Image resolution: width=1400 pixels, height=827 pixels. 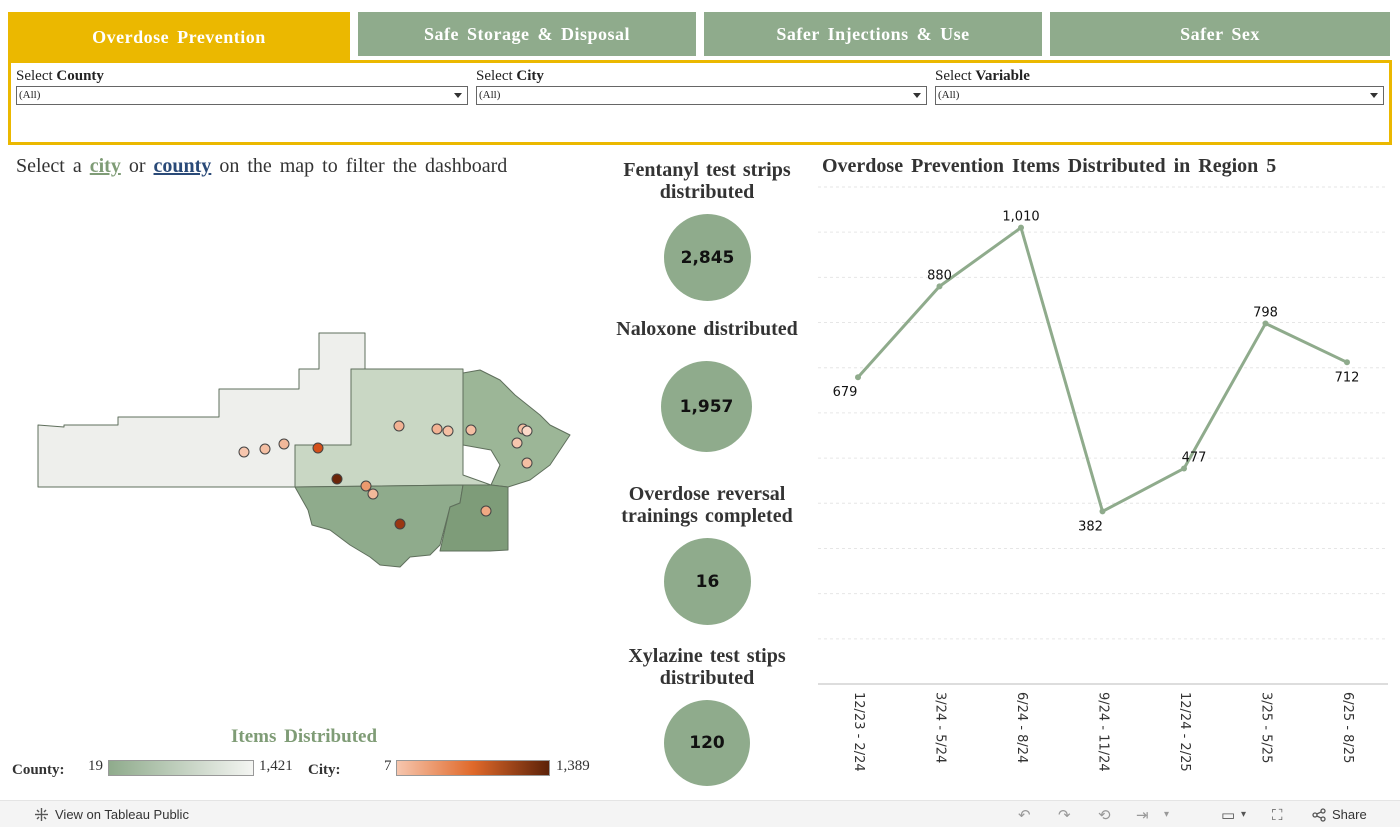 What do you see at coordinates (242, 95) in the screenshot?
I see `county-select: (All)` at bounding box center [242, 95].